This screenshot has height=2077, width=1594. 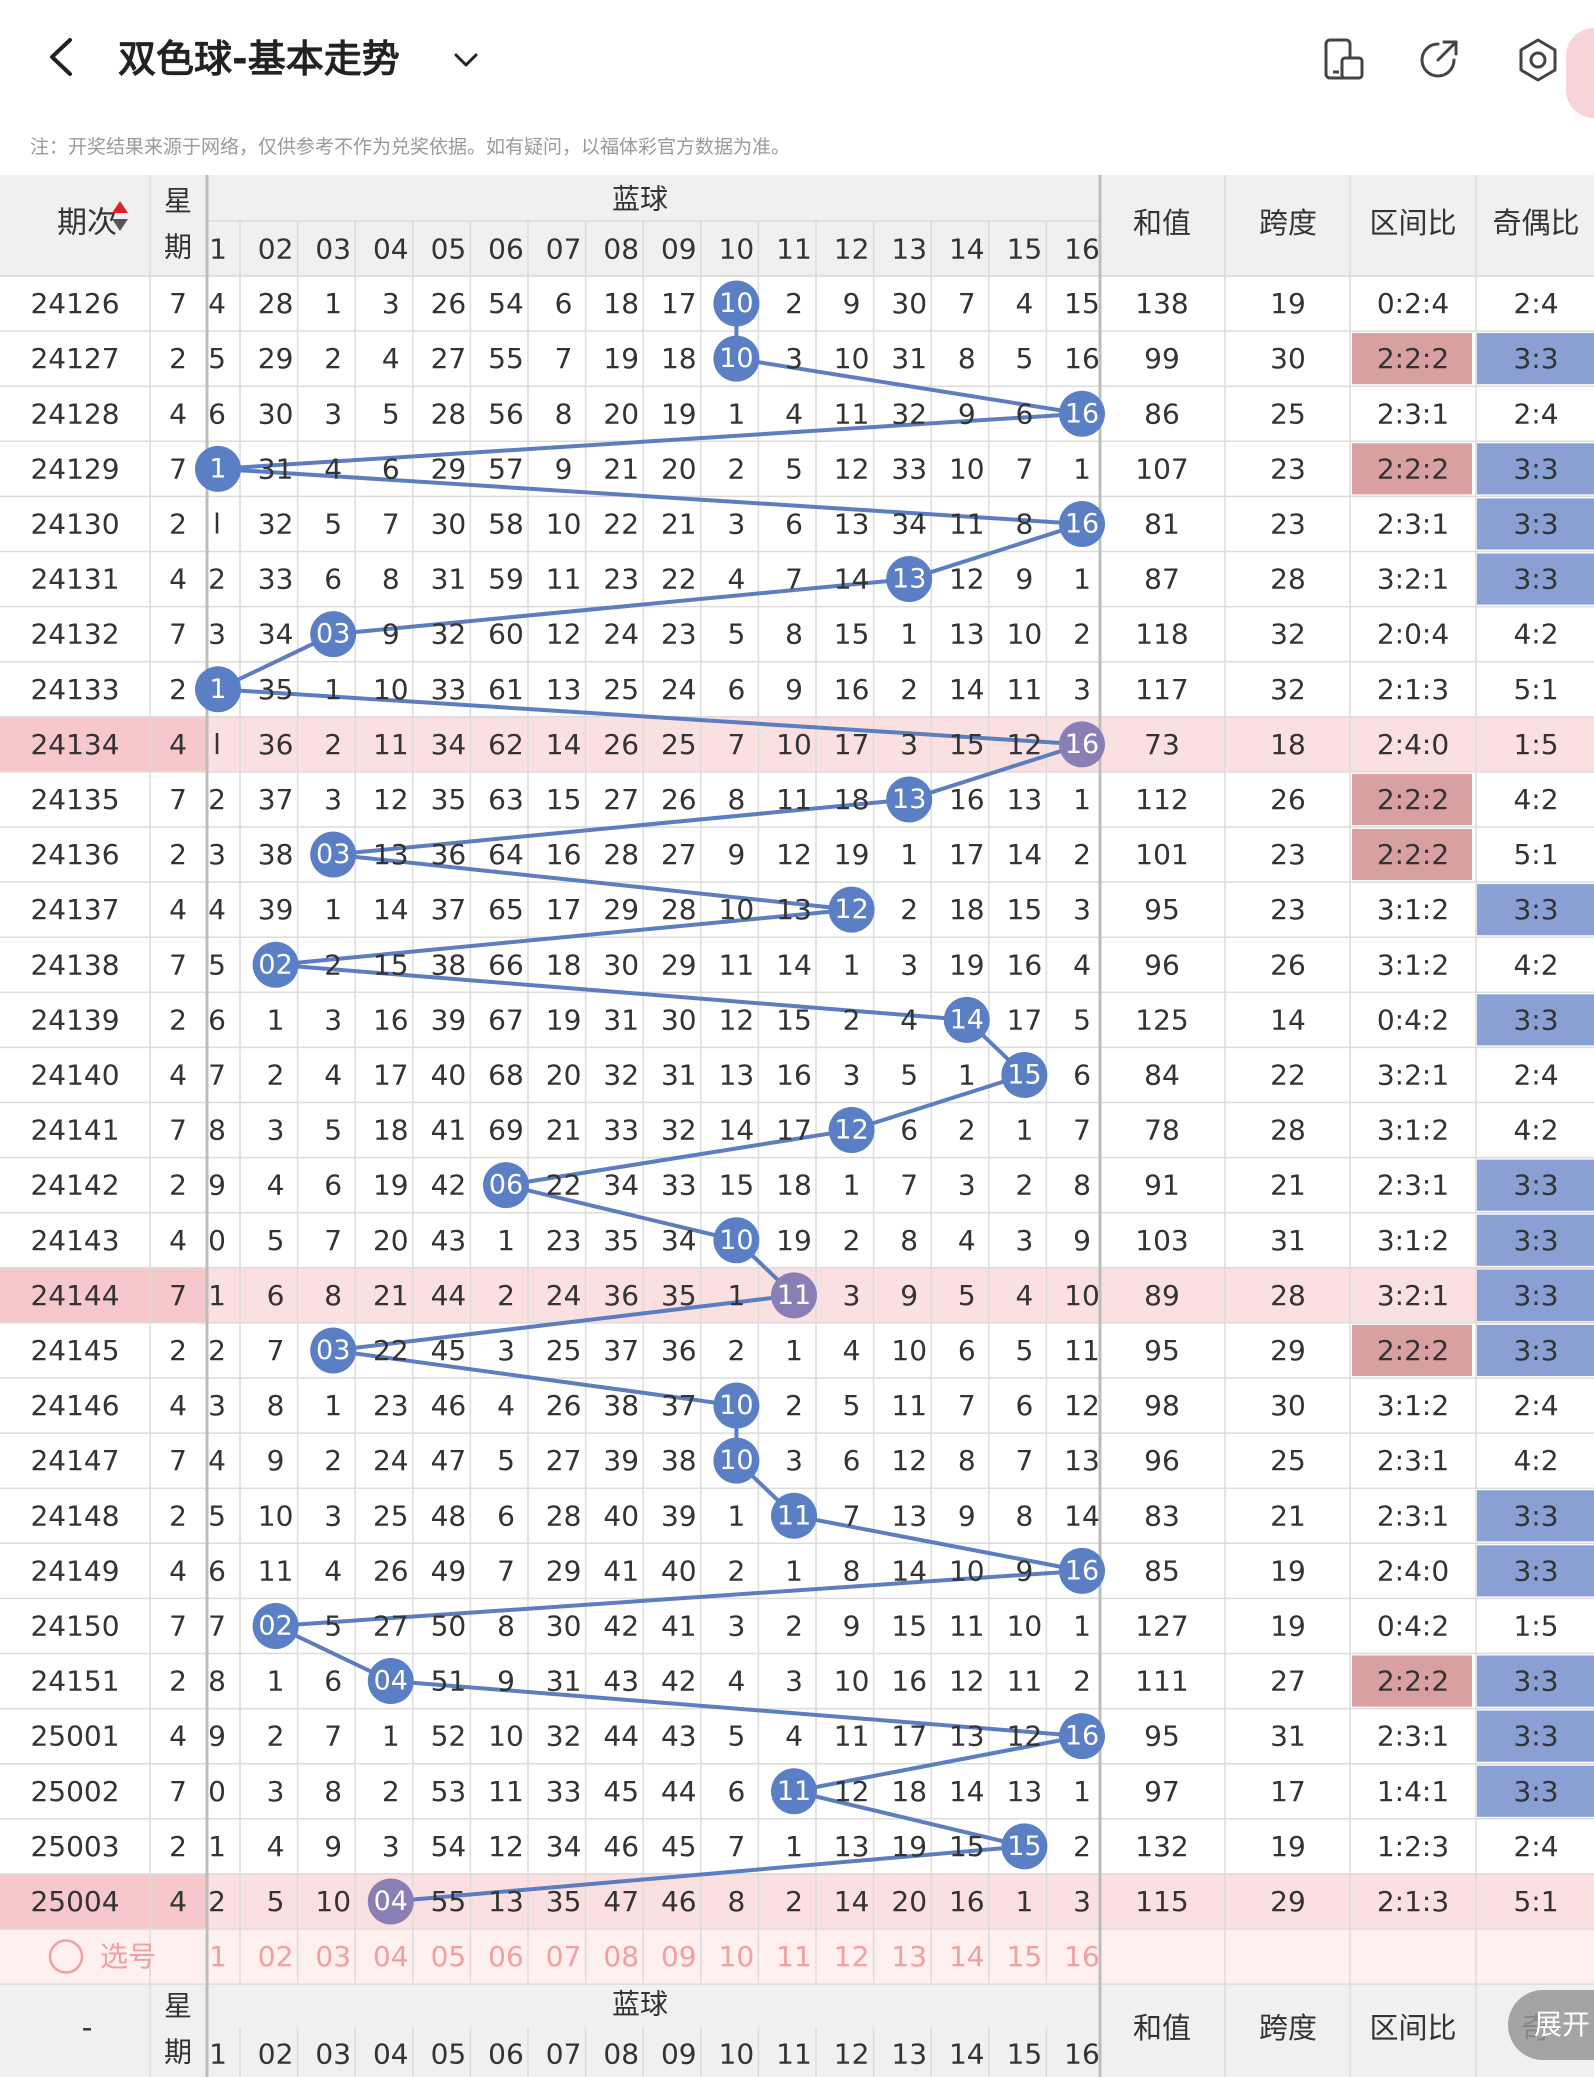 I want to click on ball-cell: 25, so click(x=679, y=744).